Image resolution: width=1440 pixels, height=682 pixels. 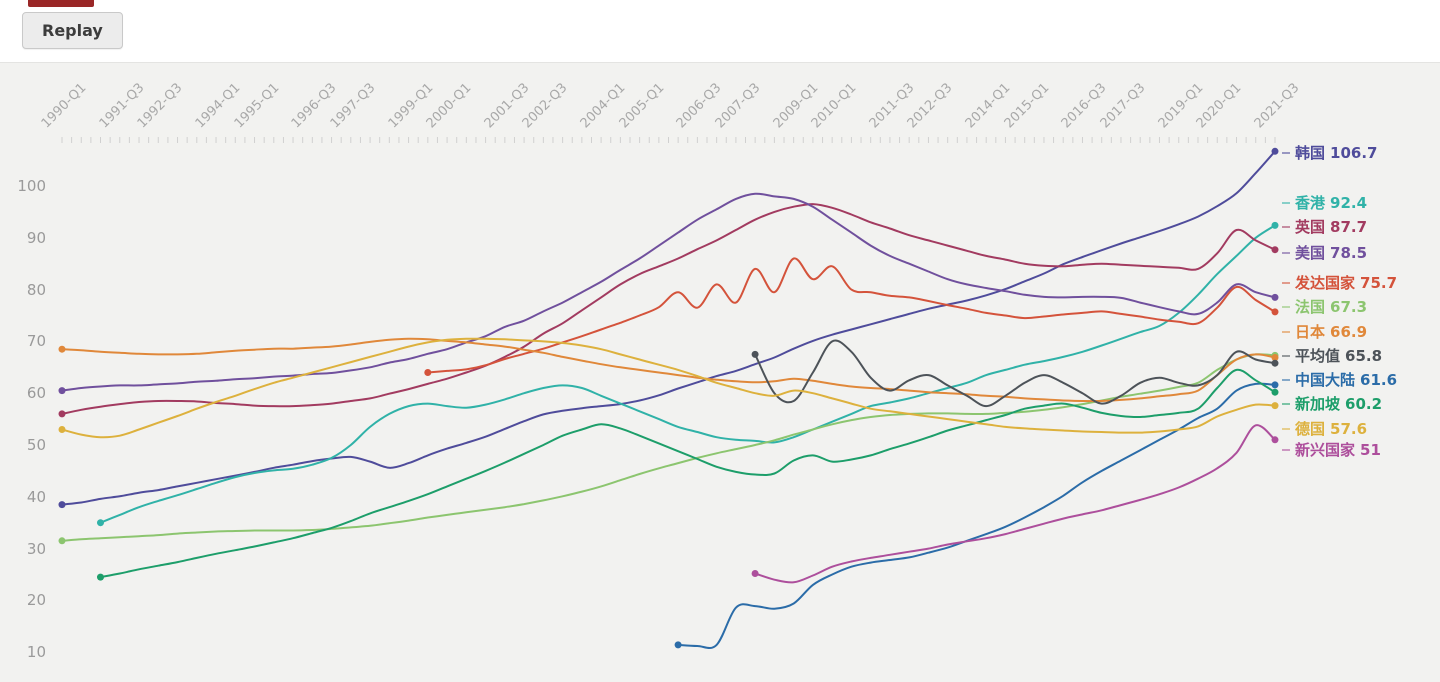 What do you see at coordinates (36, 237) in the screenshot?
I see `y-axis-label: 90` at bounding box center [36, 237].